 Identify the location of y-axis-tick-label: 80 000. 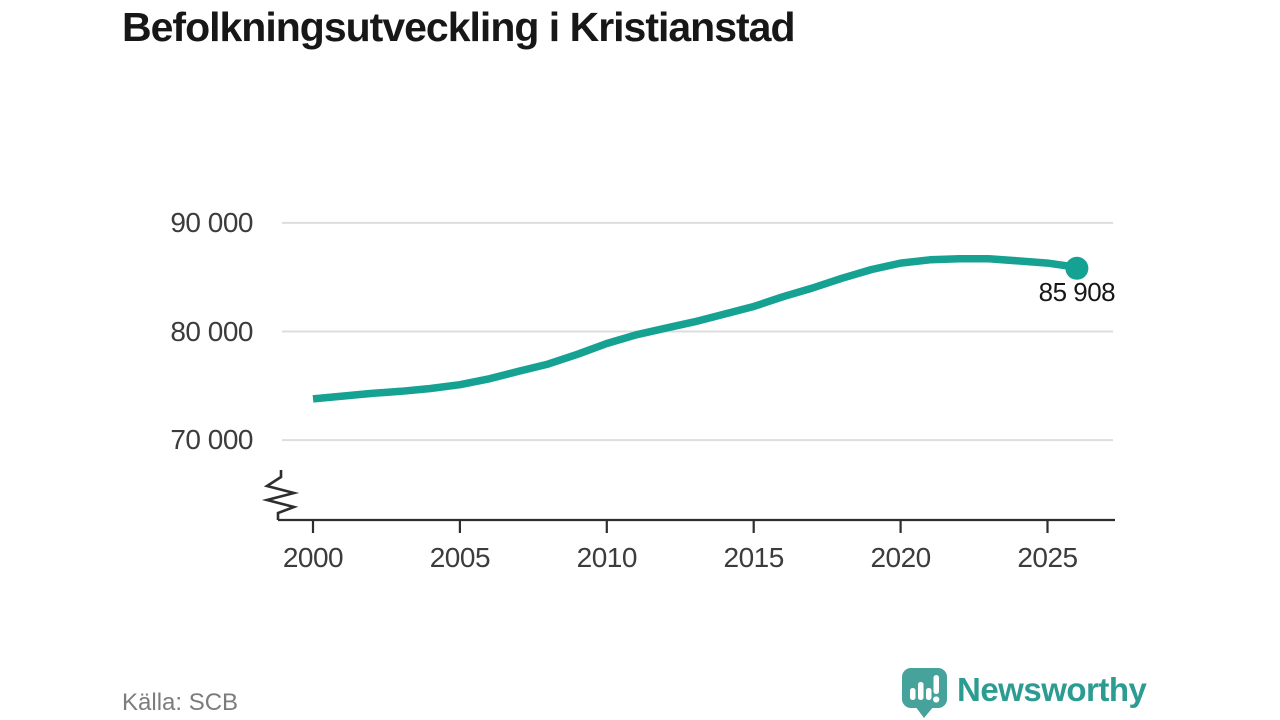
(211, 331).